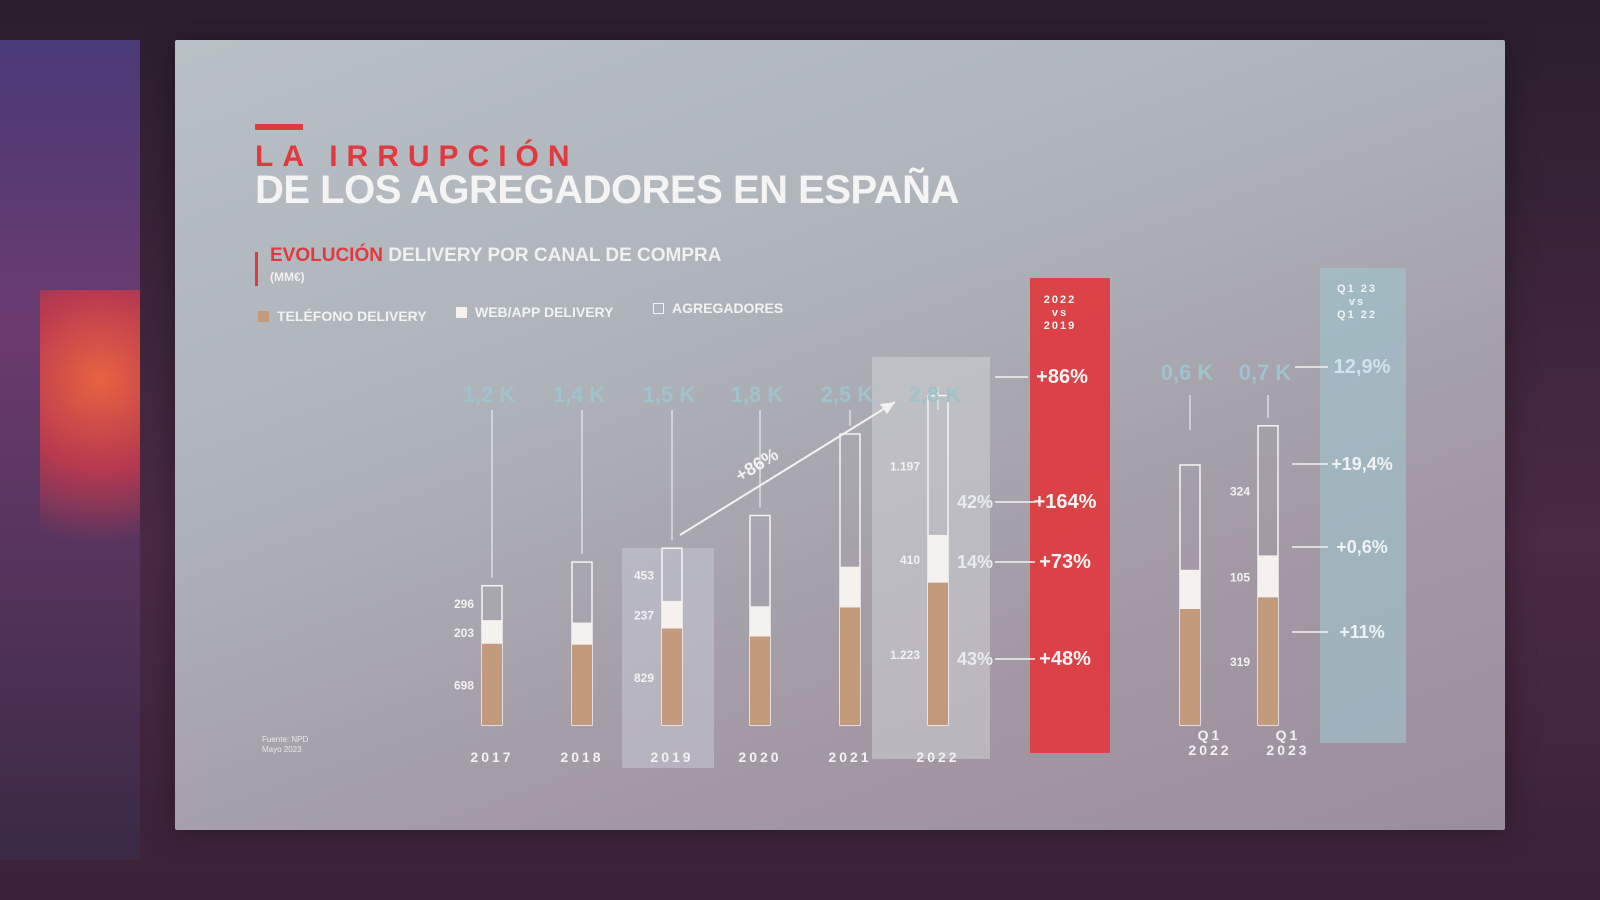  I want to click on value-label-web-2017: 203, so click(464, 633).